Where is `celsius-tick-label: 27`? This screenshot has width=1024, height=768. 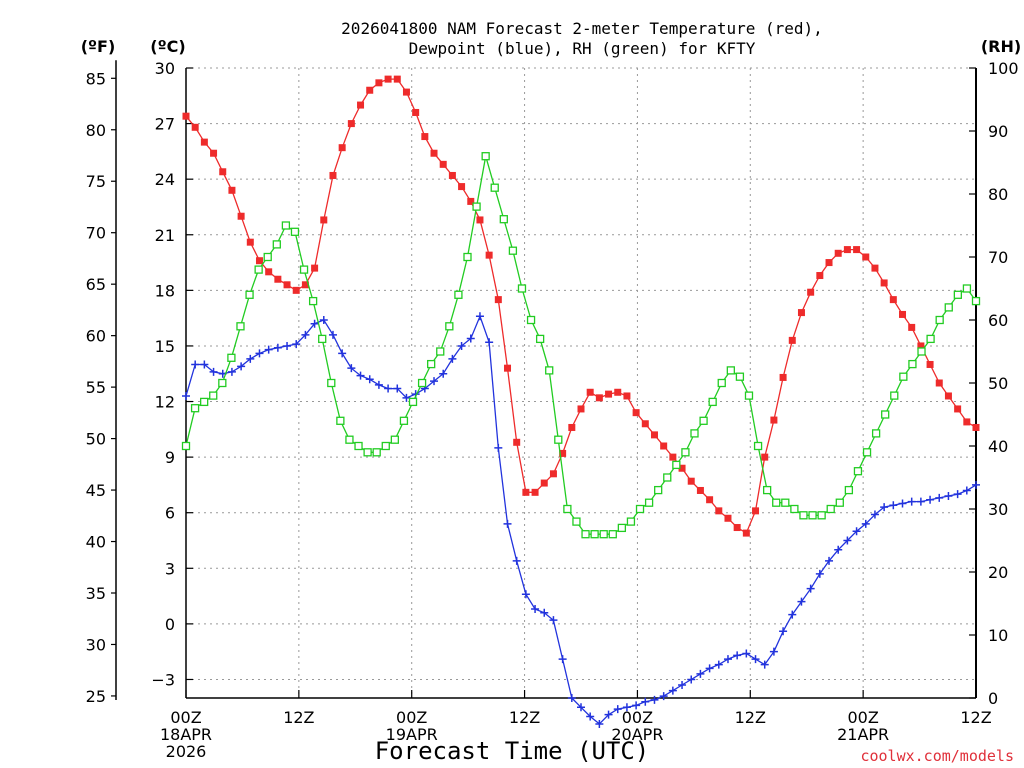
celsius-tick-label: 27 is located at coordinates (165, 124).